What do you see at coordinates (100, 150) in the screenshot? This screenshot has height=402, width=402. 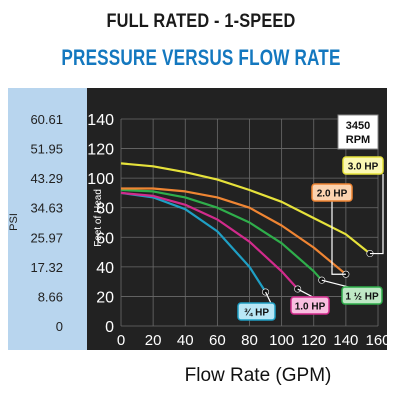 I see `y-tick-label: 120` at bounding box center [100, 150].